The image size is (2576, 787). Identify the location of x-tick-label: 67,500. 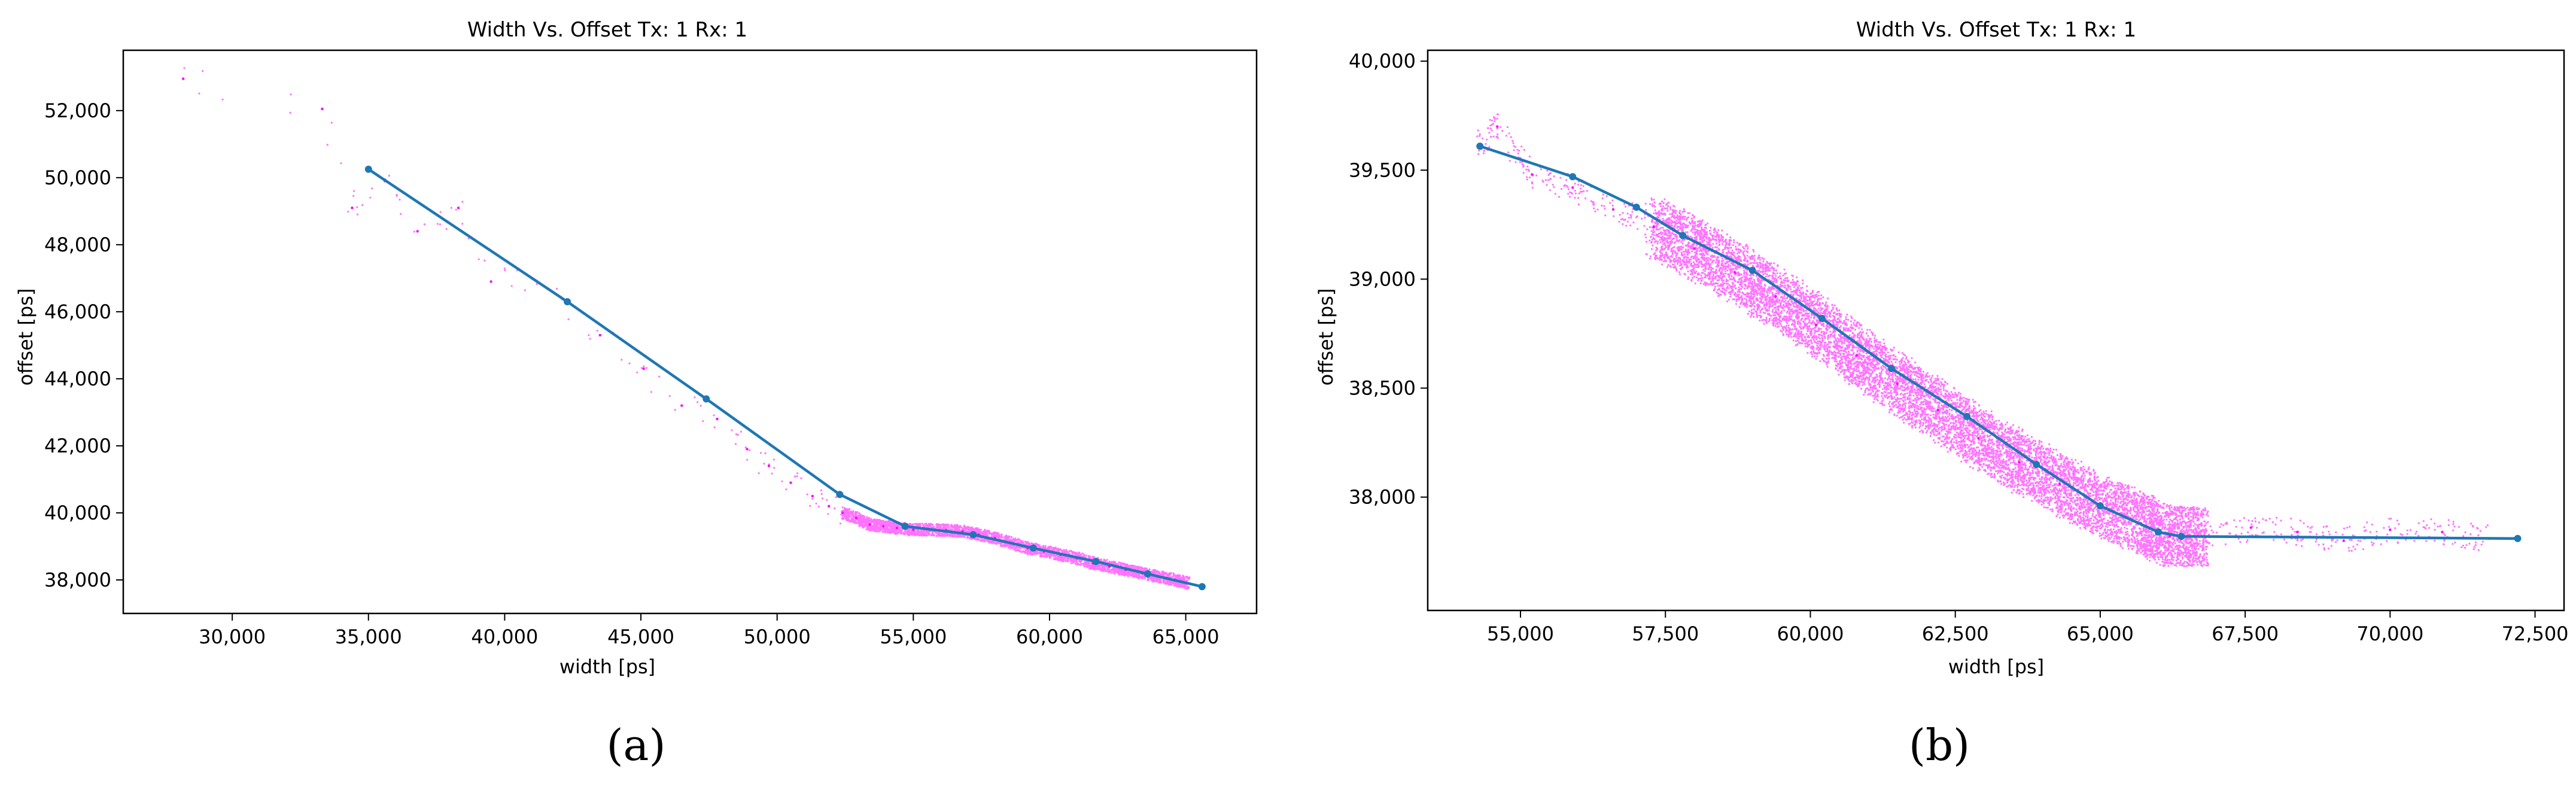
(2245, 633).